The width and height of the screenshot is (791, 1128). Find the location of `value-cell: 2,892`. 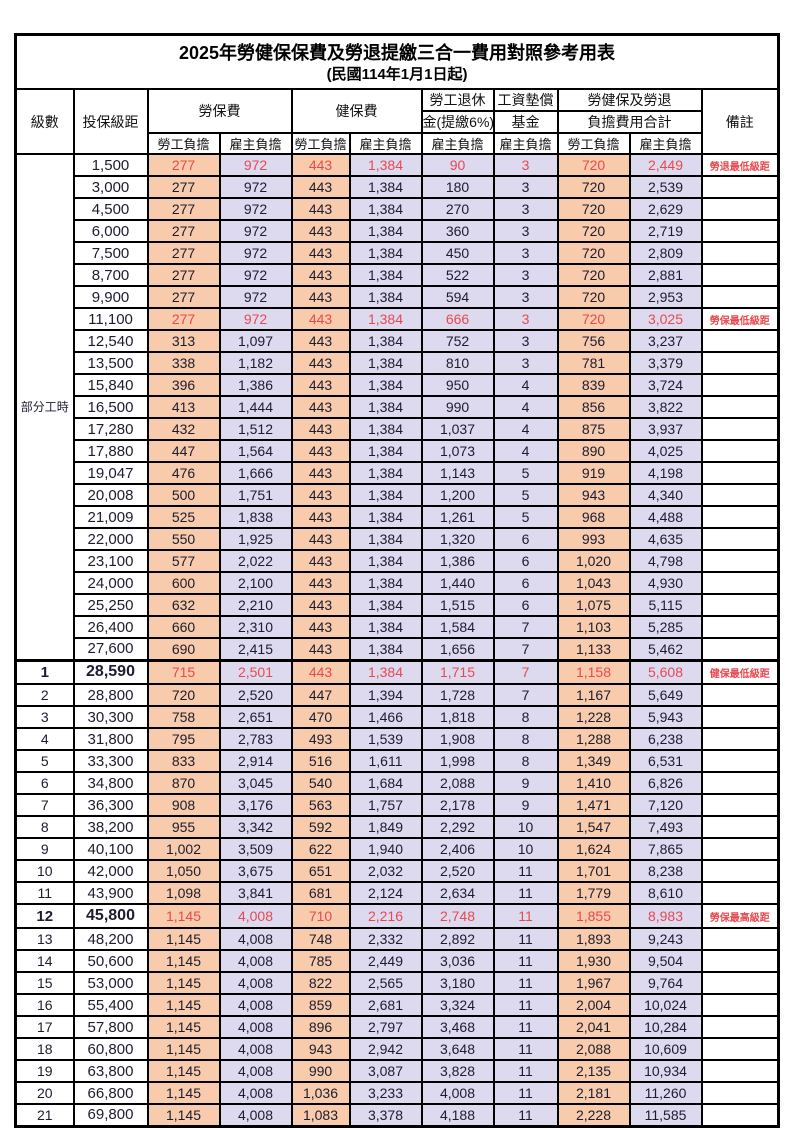

value-cell: 2,892 is located at coordinates (457, 939).